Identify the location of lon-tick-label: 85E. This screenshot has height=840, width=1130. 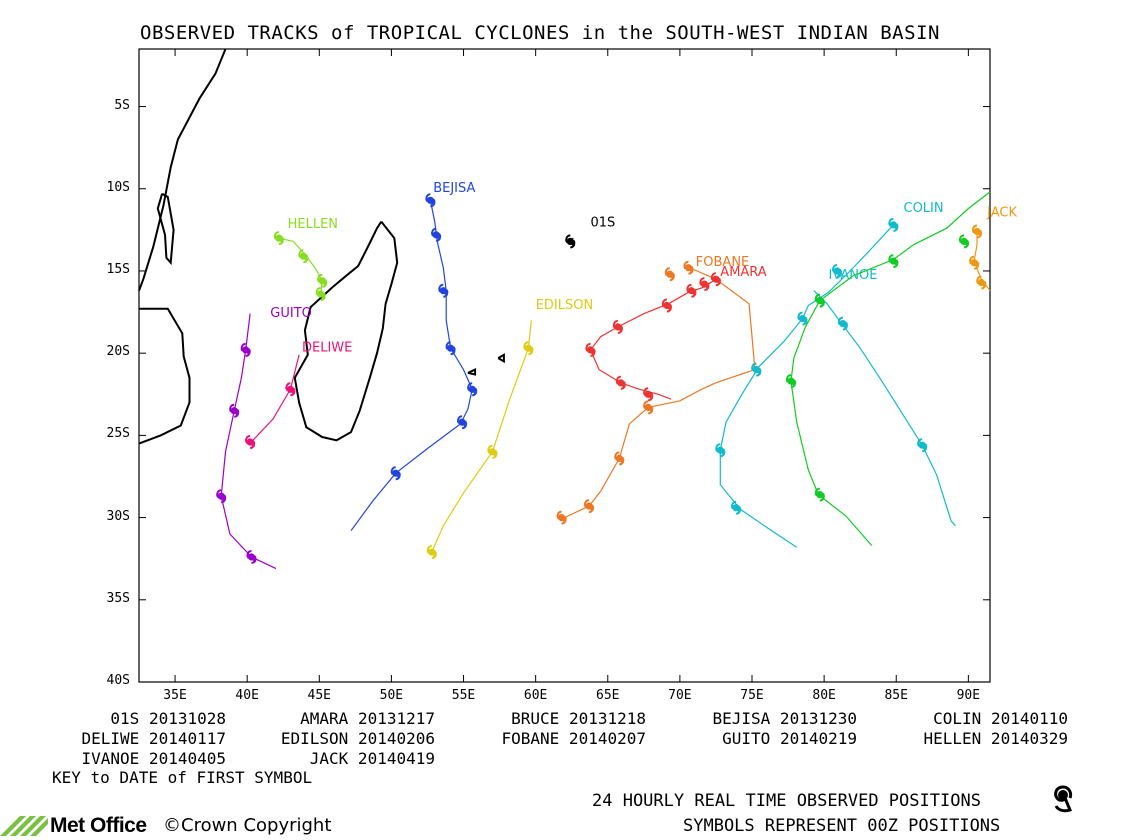
(896, 695).